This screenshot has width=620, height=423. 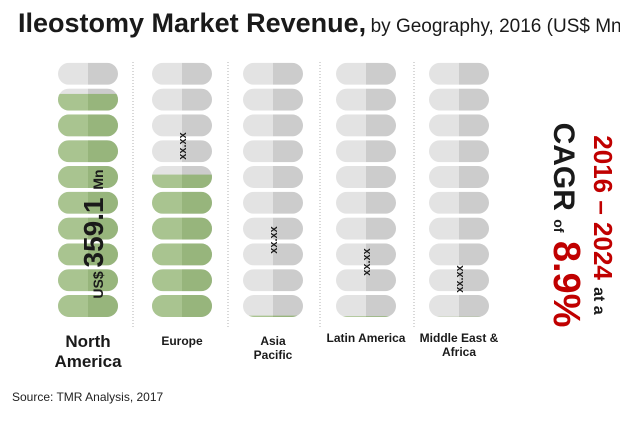 I want to click on cagr-value: 8.9%, so click(x=566, y=284).